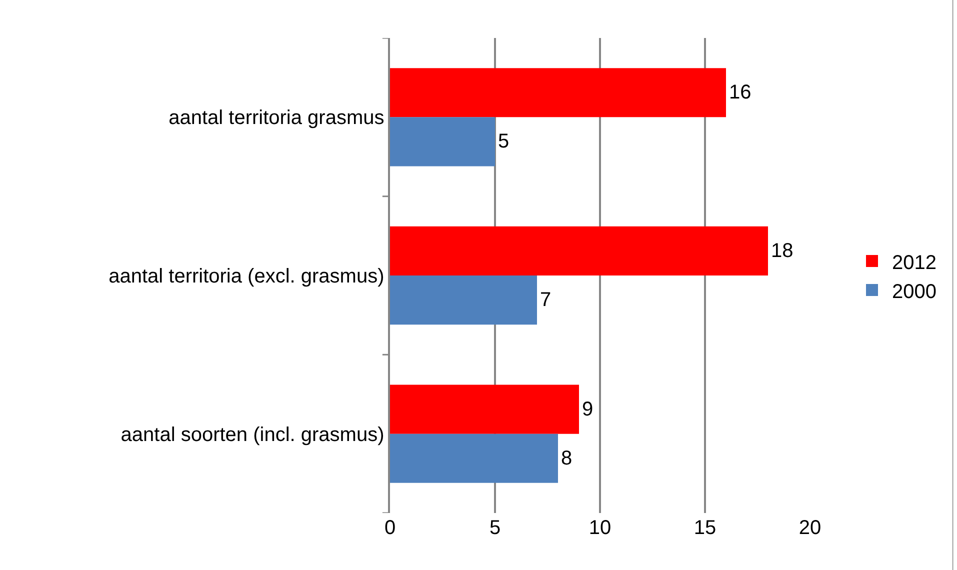  I want to click on y-tick-label: aantal territoria grasmus, so click(276, 118).